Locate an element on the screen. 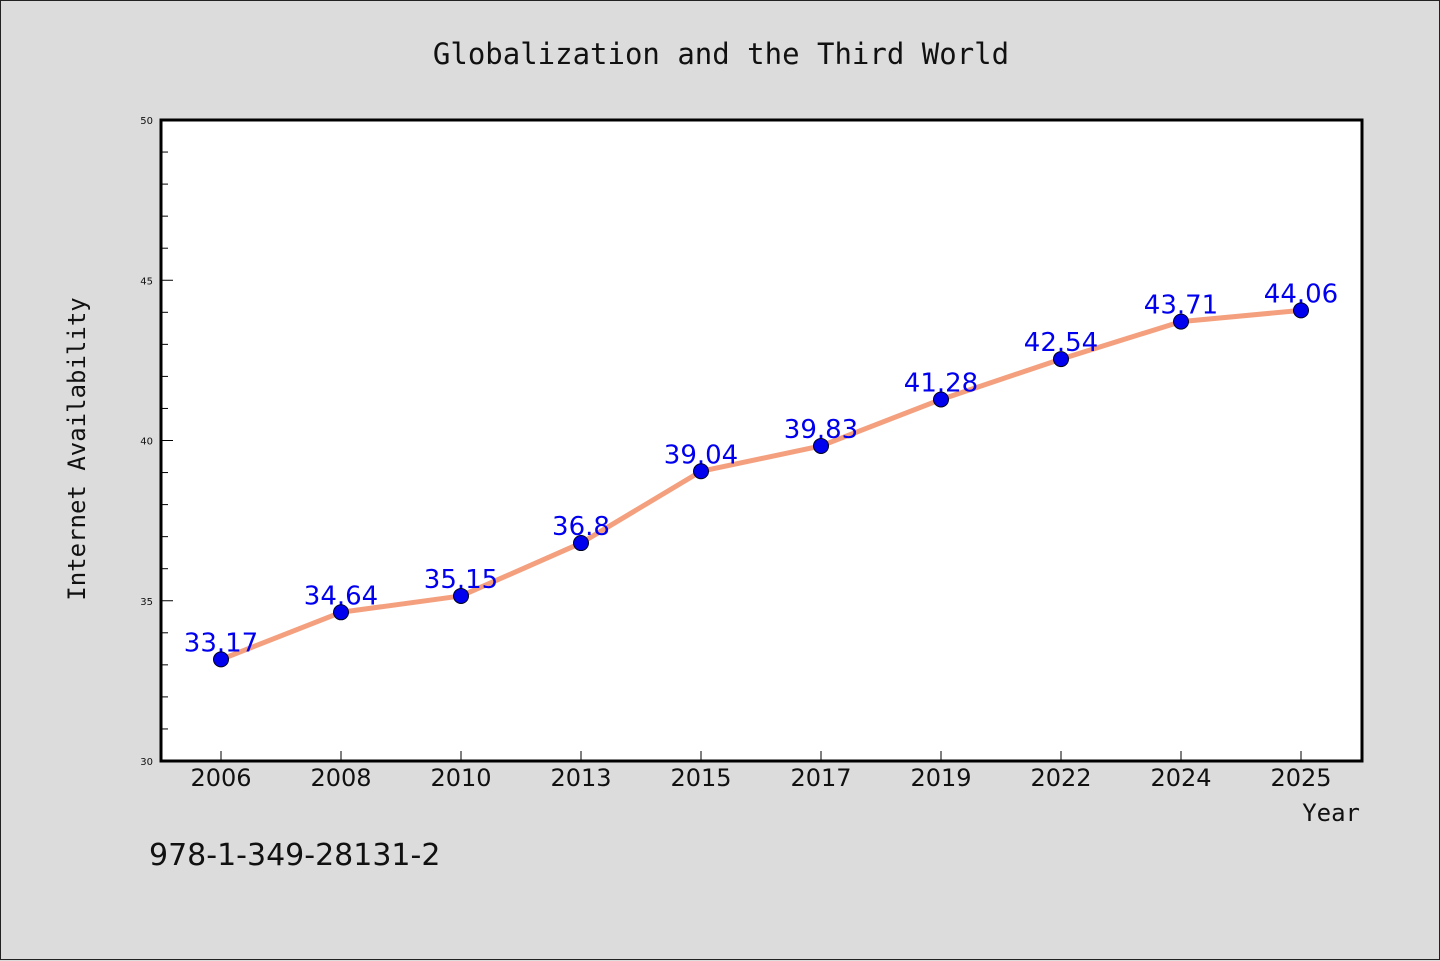 This screenshot has height=961, width=1440. data-label: 39.04 is located at coordinates (701, 455).